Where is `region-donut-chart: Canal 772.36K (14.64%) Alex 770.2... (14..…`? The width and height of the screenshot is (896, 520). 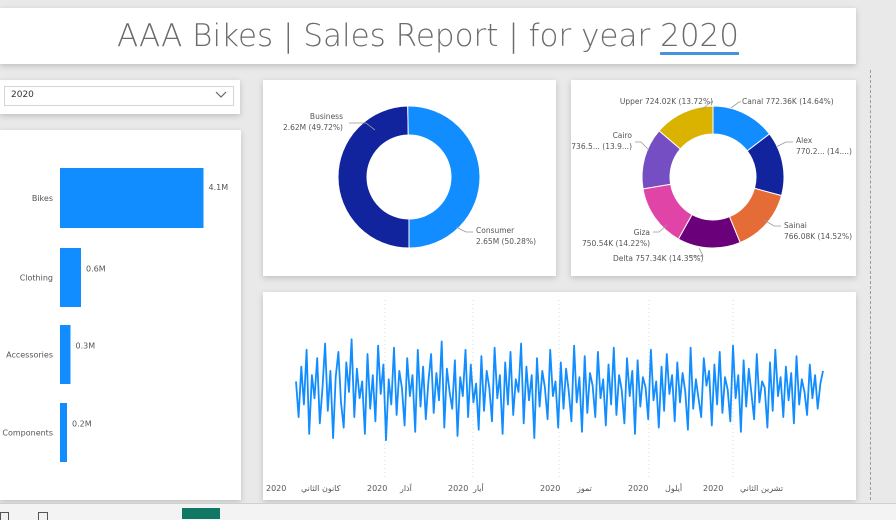 region-donut-chart: Canal 772.36K (14.64%) Alex 770.2... (14..… is located at coordinates (713, 178).